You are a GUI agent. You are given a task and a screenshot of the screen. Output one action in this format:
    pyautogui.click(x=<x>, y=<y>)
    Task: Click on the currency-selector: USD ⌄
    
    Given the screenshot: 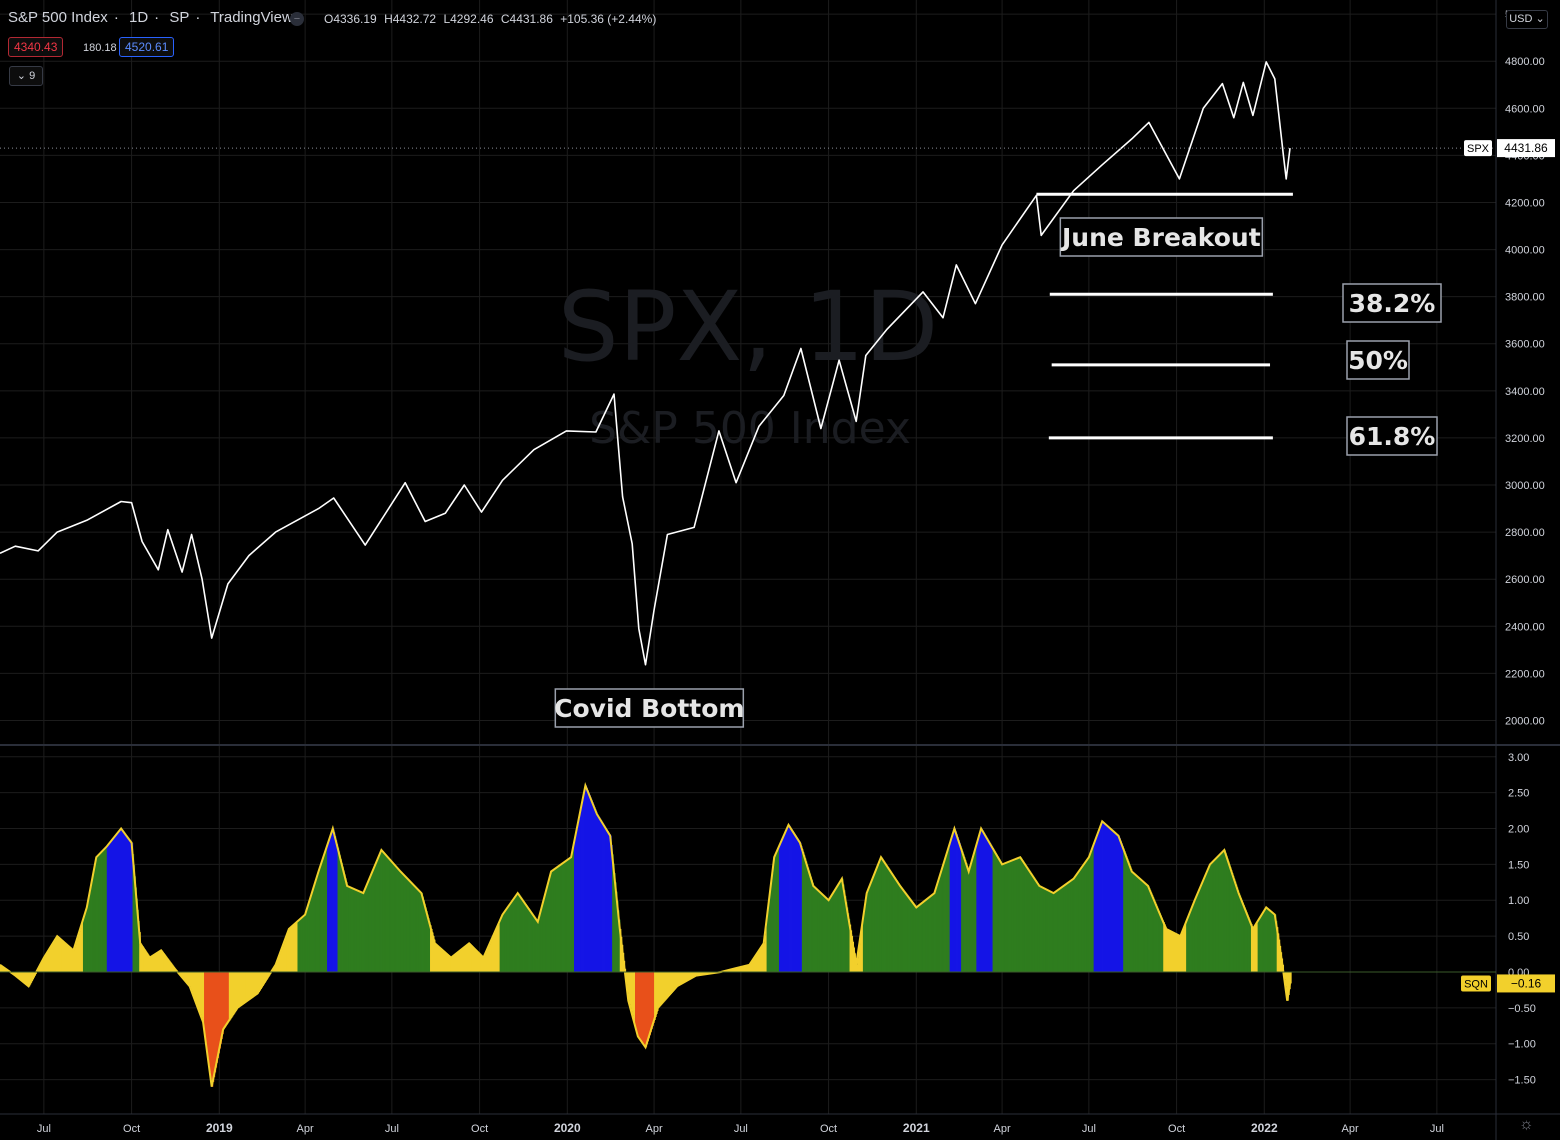 What is the action you would take?
    pyautogui.click(x=1527, y=19)
    